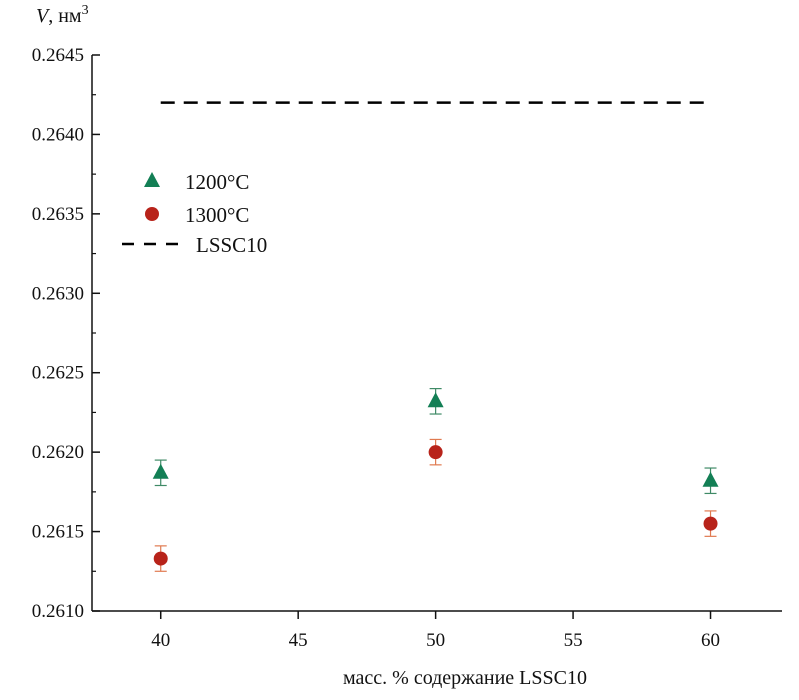  Describe the element at coordinates (465, 678) in the screenshot. I see `x-axis-label: масс. % содержание LSSC10` at that location.